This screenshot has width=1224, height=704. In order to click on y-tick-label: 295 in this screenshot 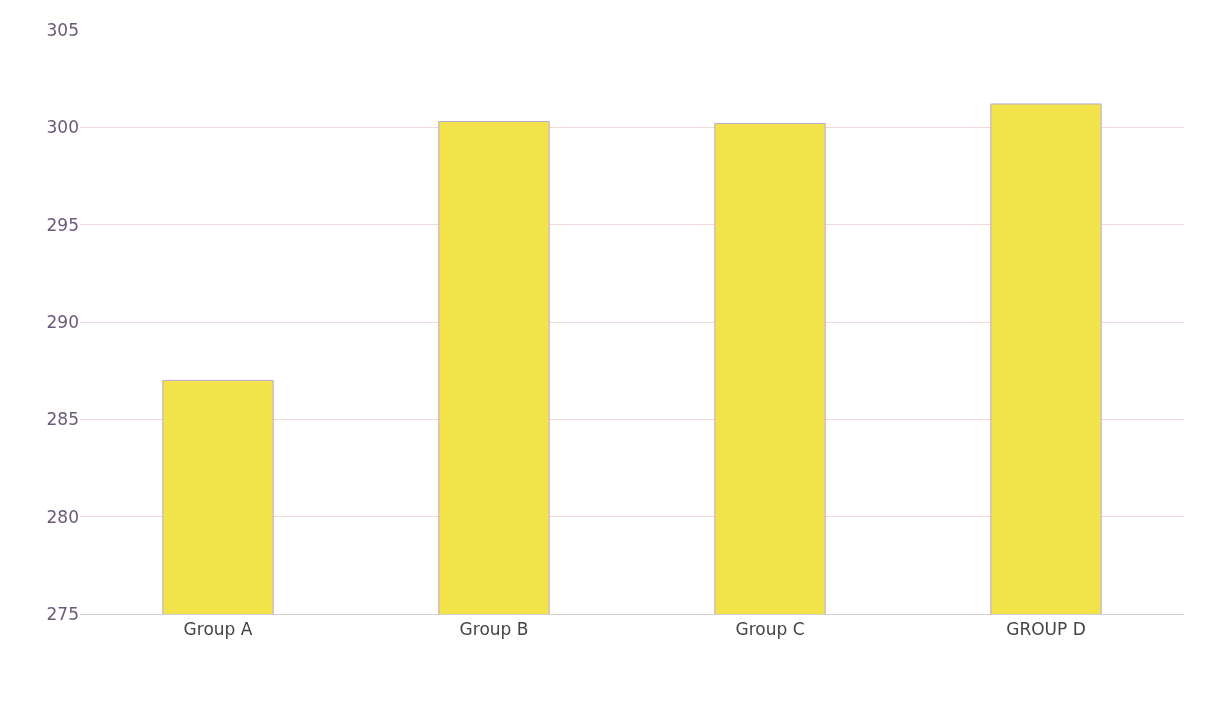, I will do `click(62, 224)`.